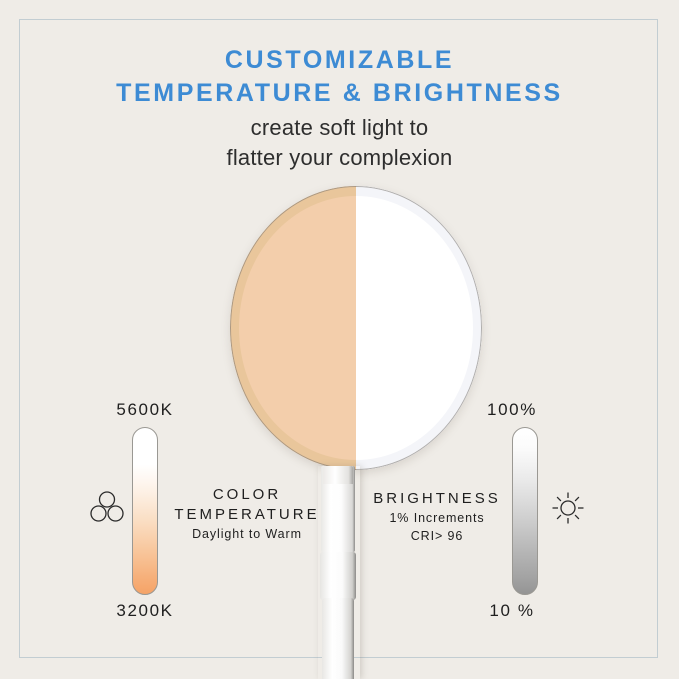  What do you see at coordinates (247, 494) in the screenshot?
I see `color-temperature-title-line-1: COLOR` at bounding box center [247, 494].